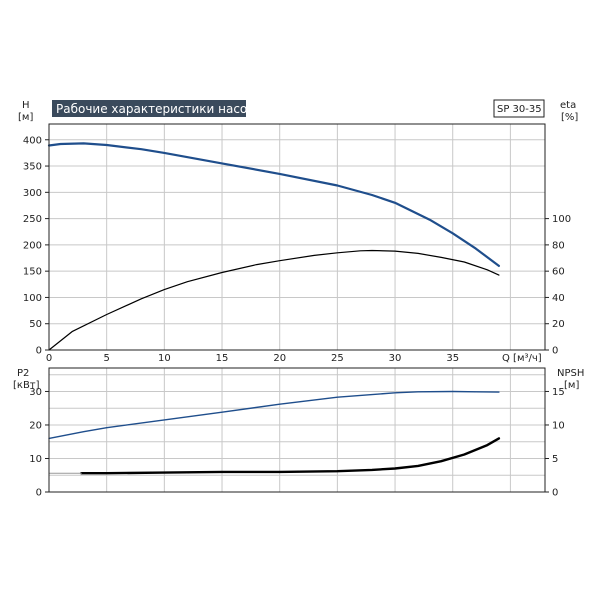 The height and width of the screenshot is (604, 600). I want to click on y-left-tick-label: 10, so click(35, 459).